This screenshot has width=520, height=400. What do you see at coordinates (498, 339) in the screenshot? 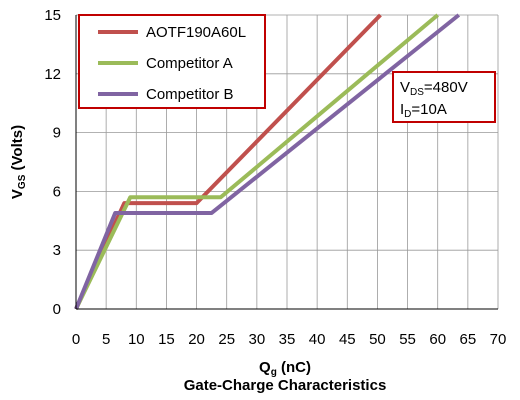
I see `x-tick-label: 70` at bounding box center [498, 339].